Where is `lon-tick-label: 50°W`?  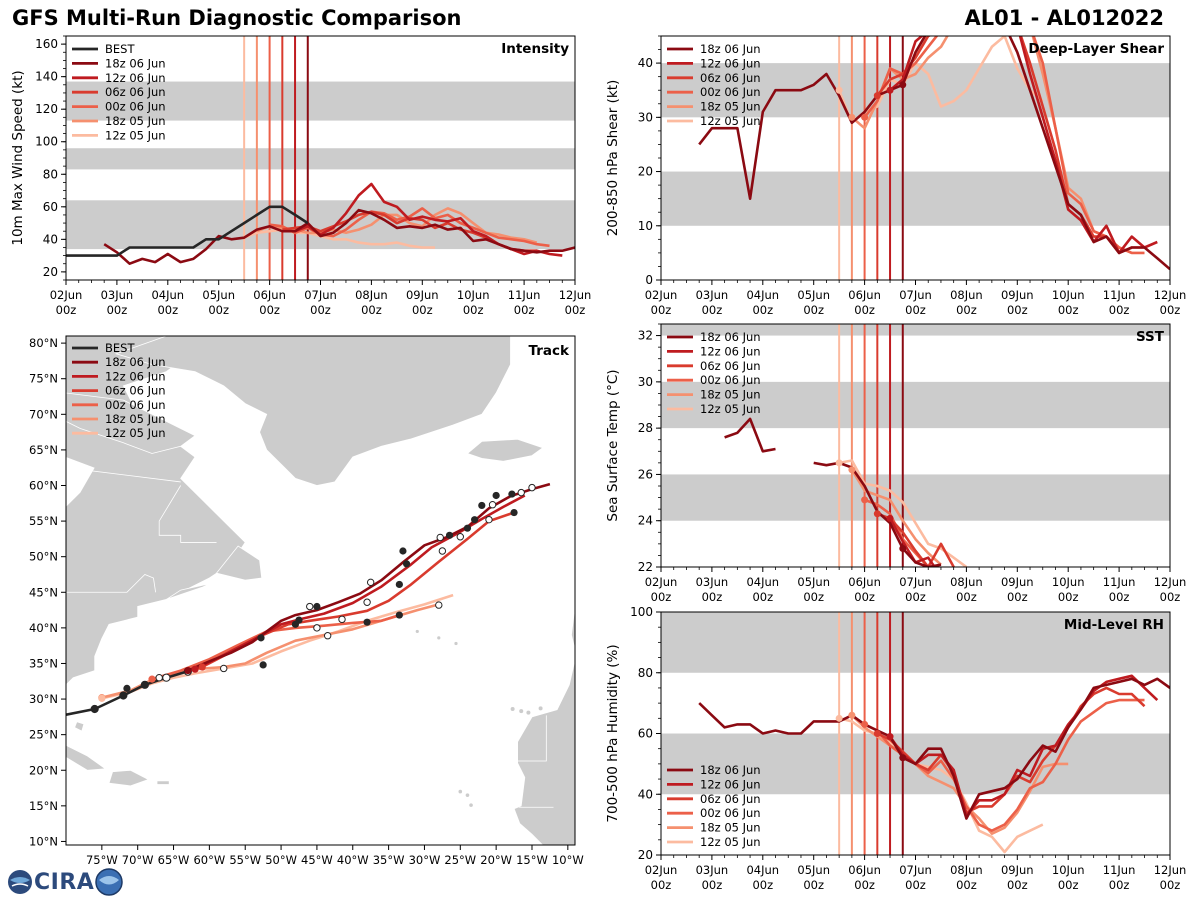 lon-tick-label: 50°W is located at coordinates (281, 860).